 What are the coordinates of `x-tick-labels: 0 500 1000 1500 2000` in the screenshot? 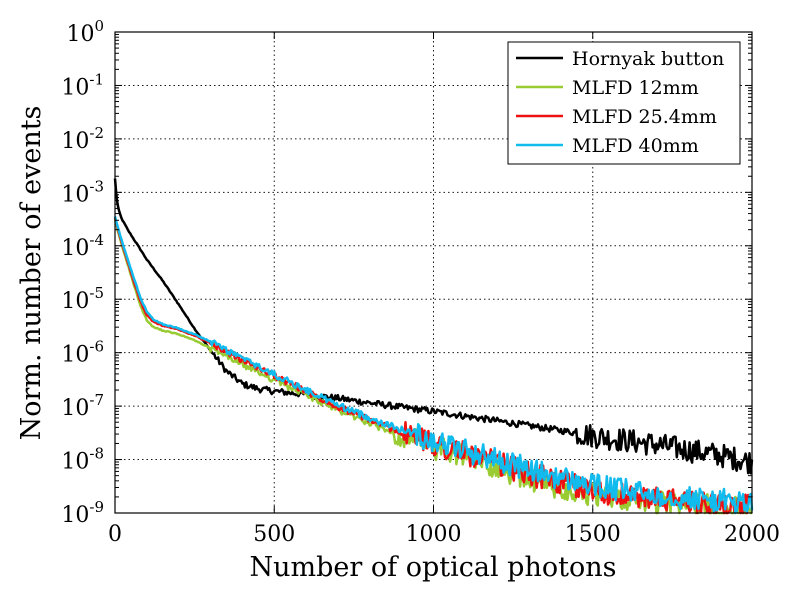 It's located at (444, 534).